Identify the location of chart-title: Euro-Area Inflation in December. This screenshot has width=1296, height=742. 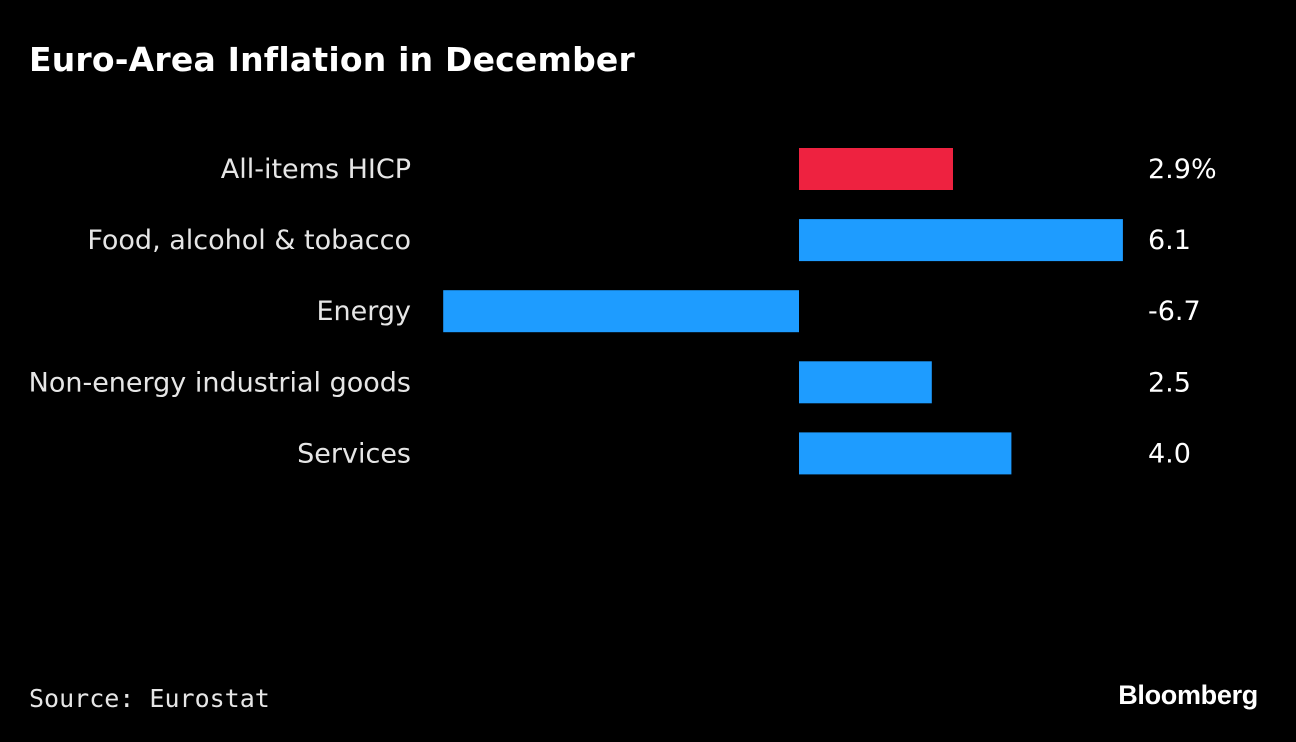
(332, 59).